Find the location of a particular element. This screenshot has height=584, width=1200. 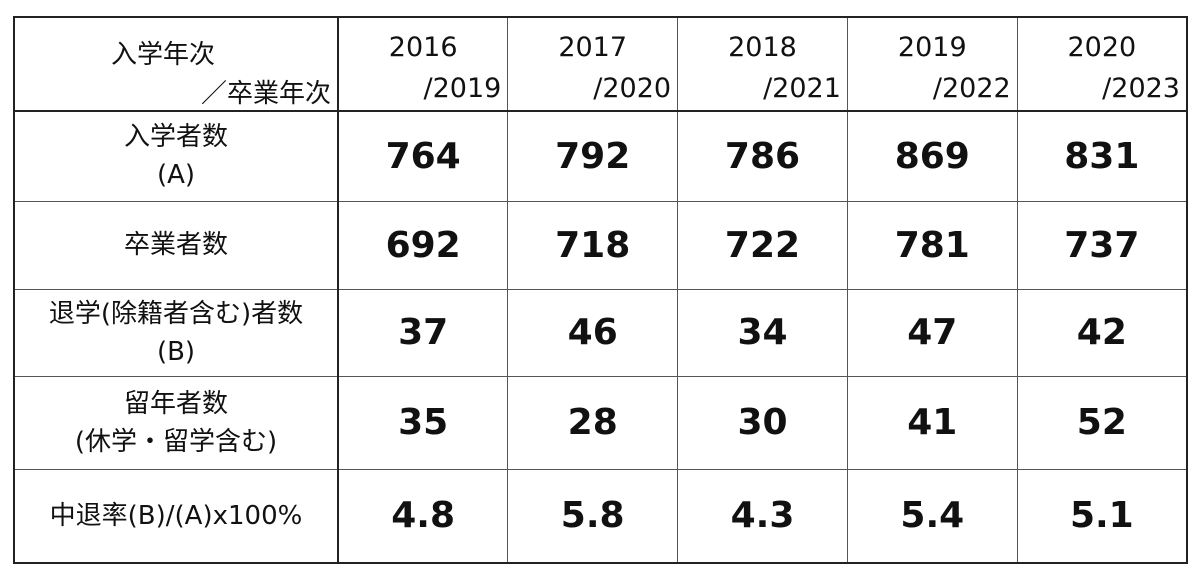

value-cell: 28 is located at coordinates (593, 422).